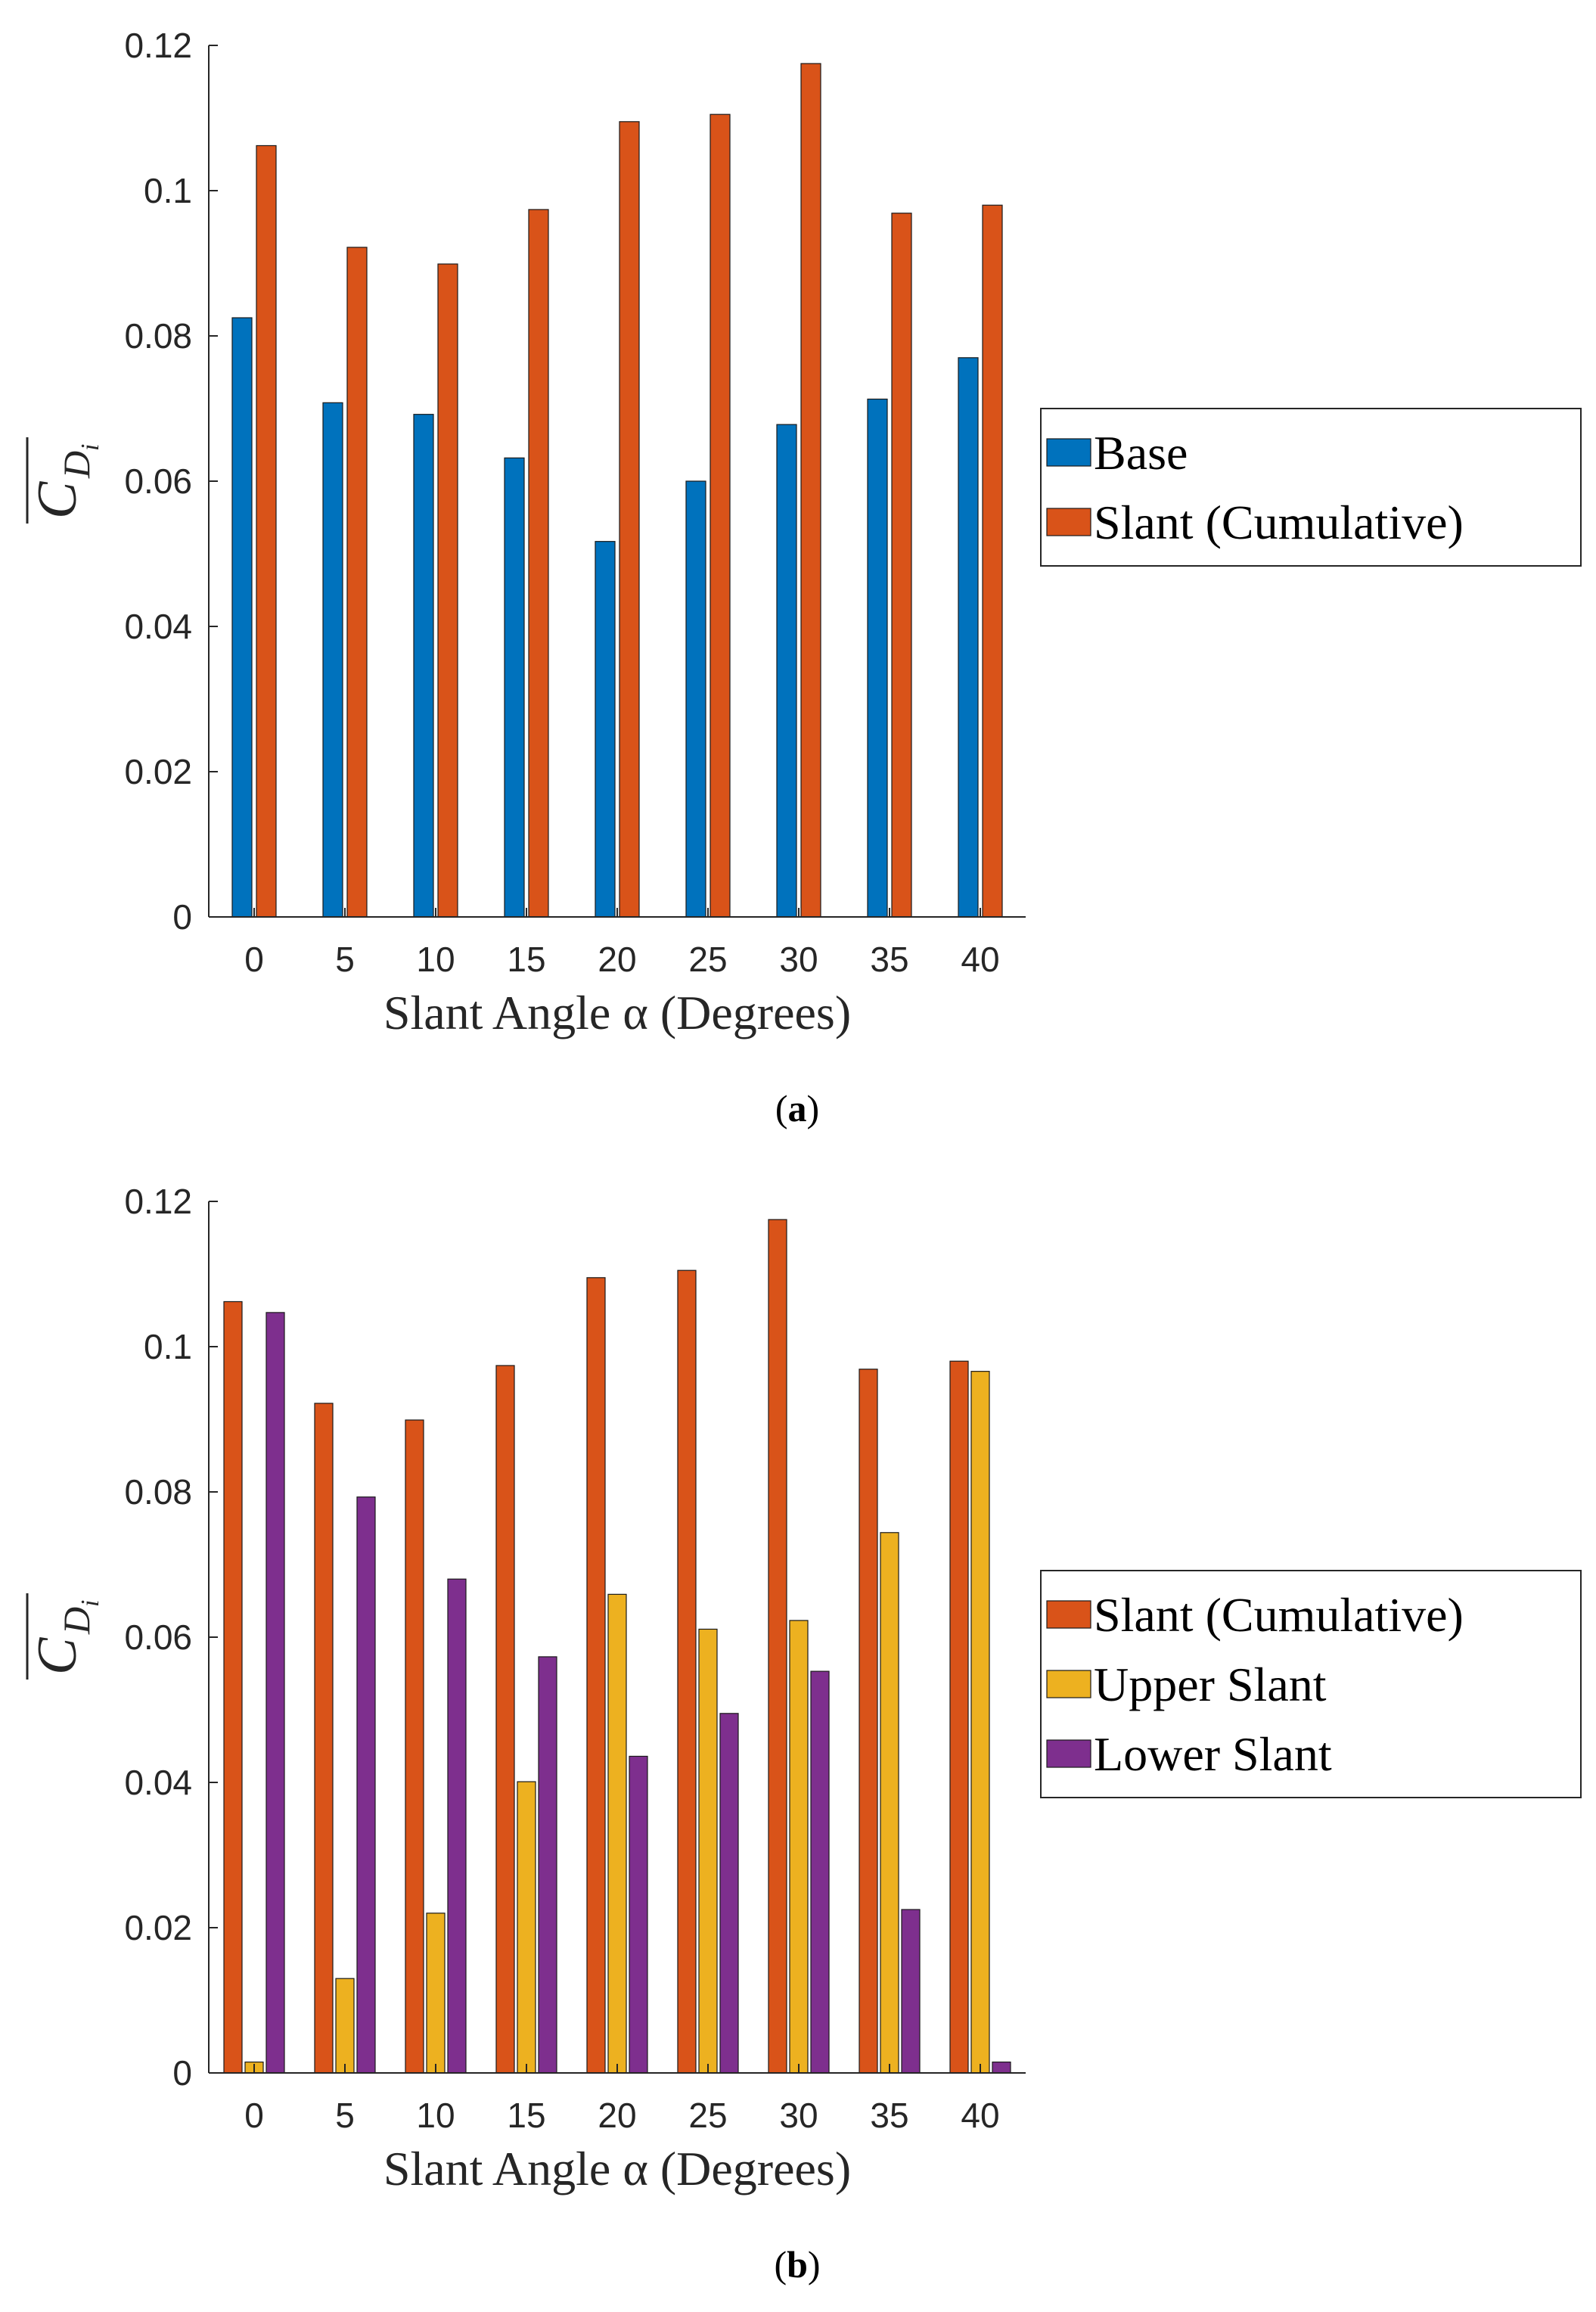 The height and width of the screenshot is (2312, 1596). What do you see at coordinates (1141, 453) in the screenshot?
I see `legend-label-base: Base` at bounding box center [1141, 453].